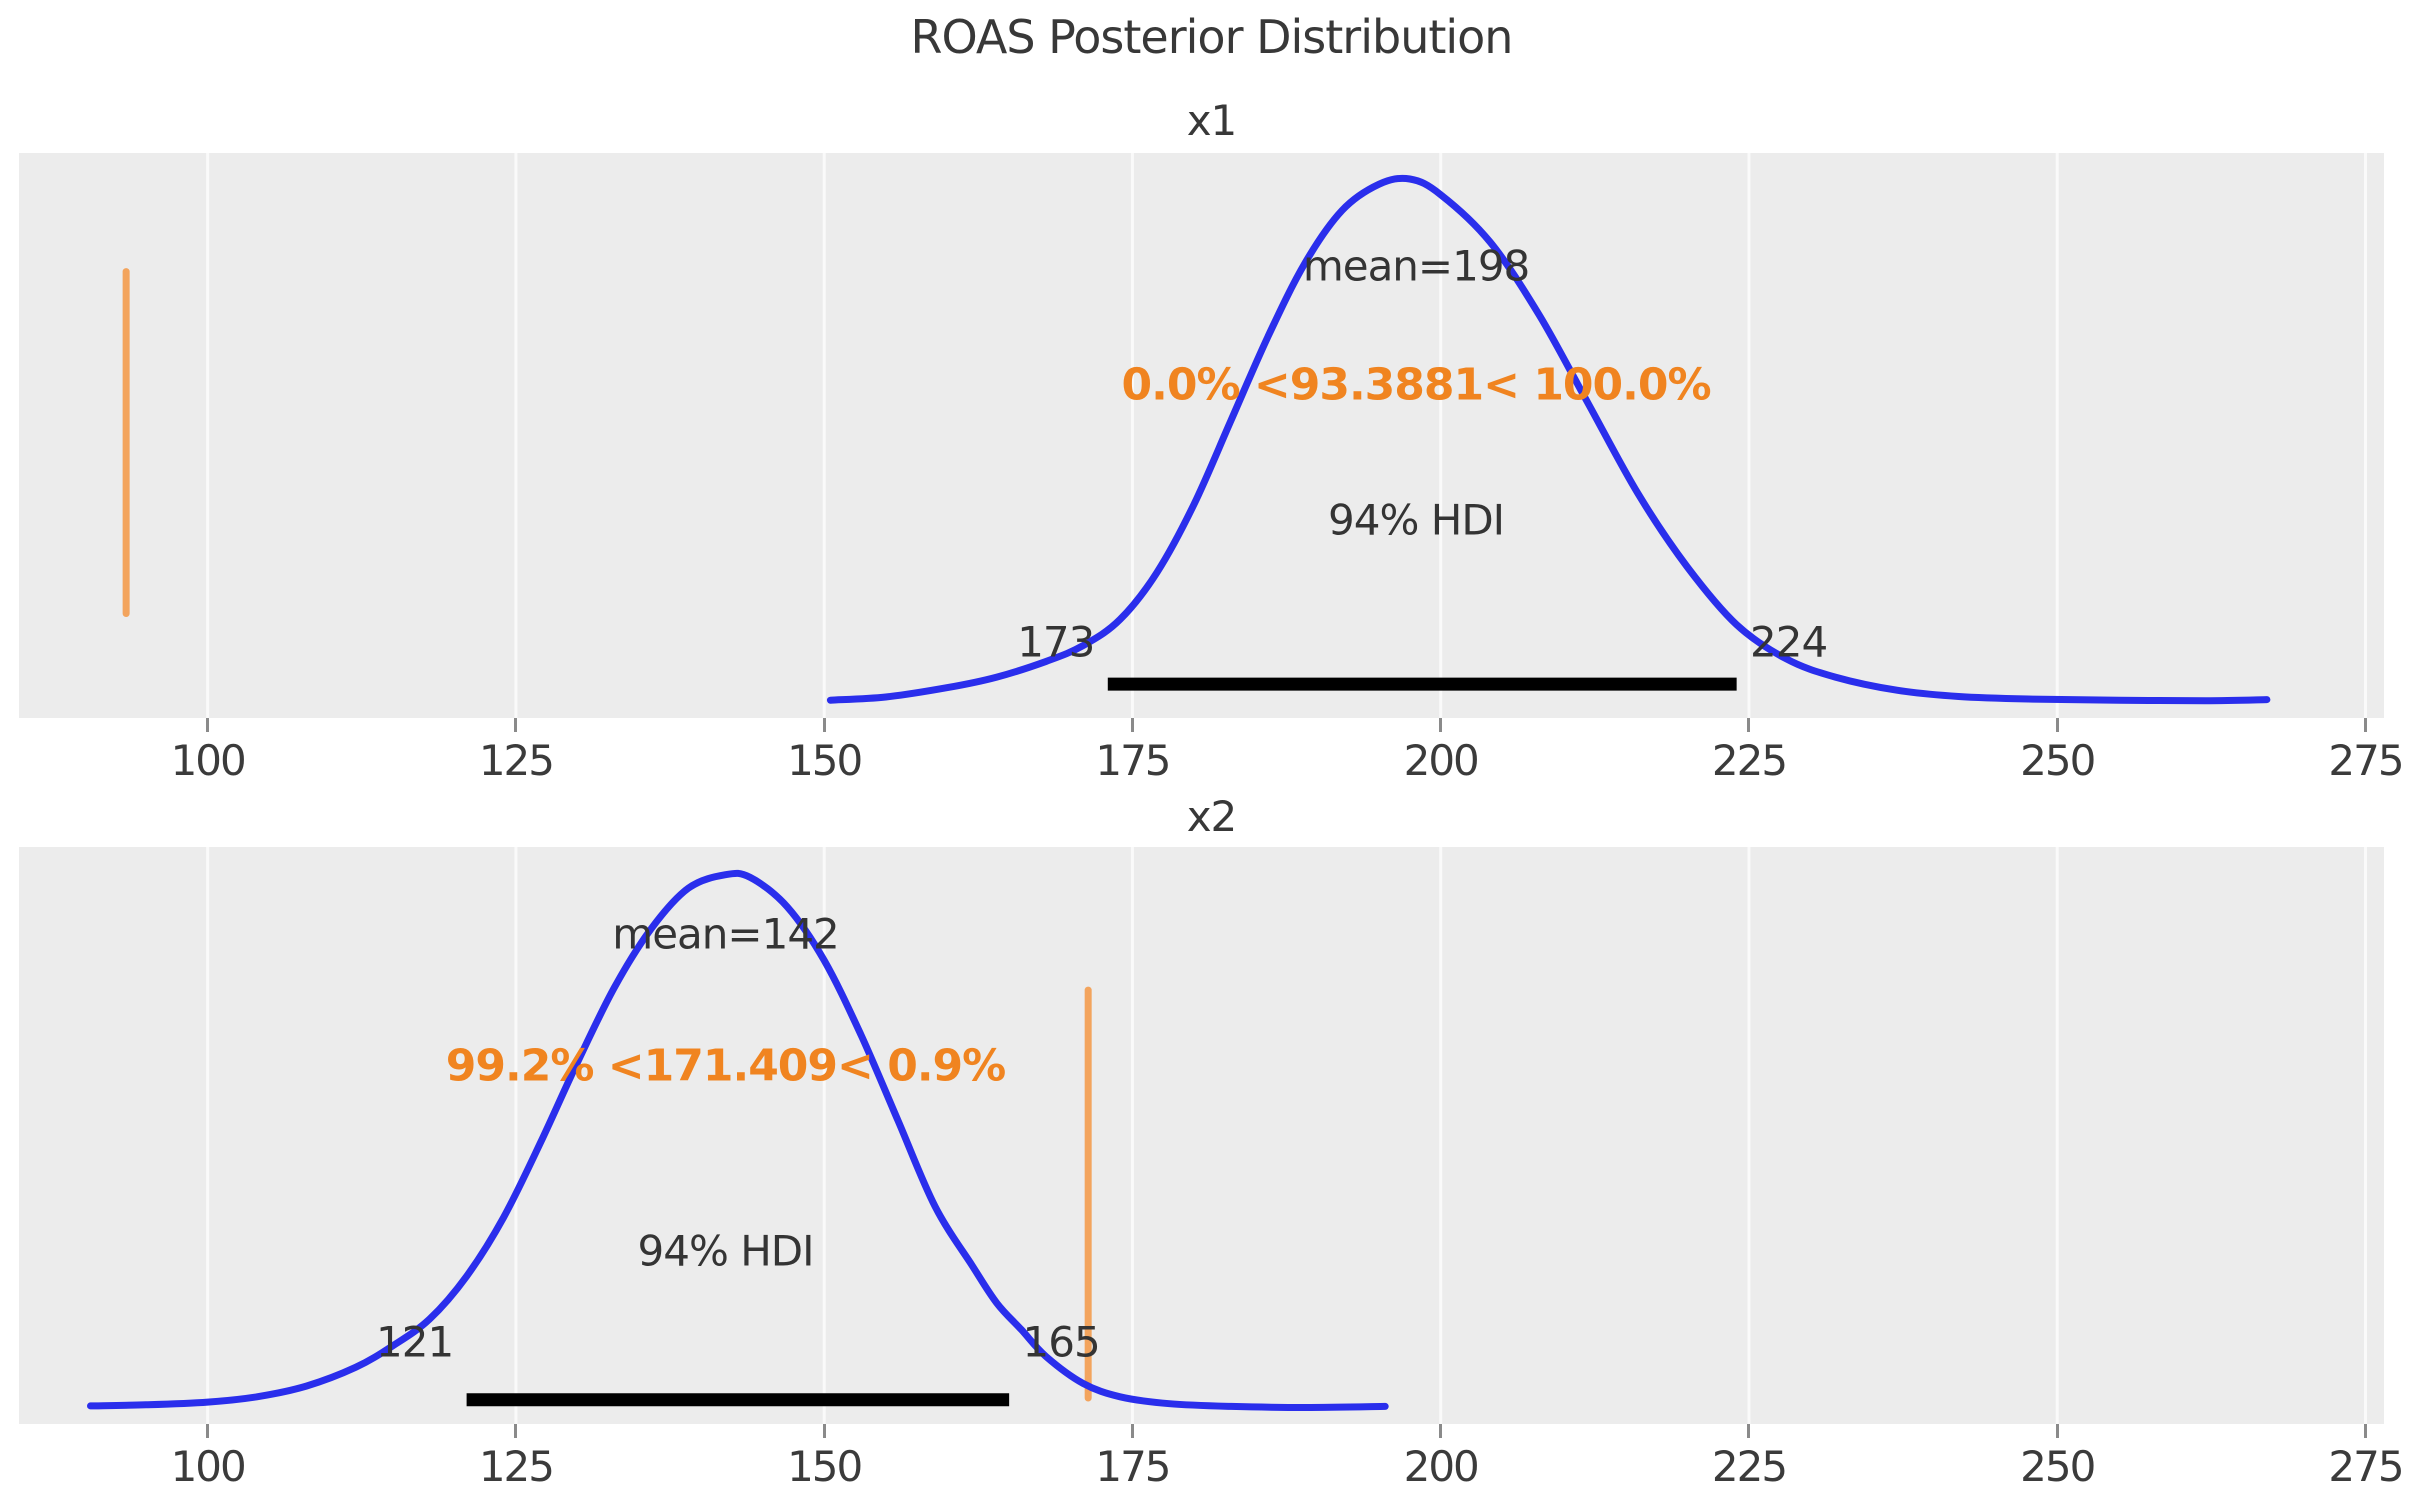  I want to click on hdi-lower-value-x2: 121, so click(415, 1342).